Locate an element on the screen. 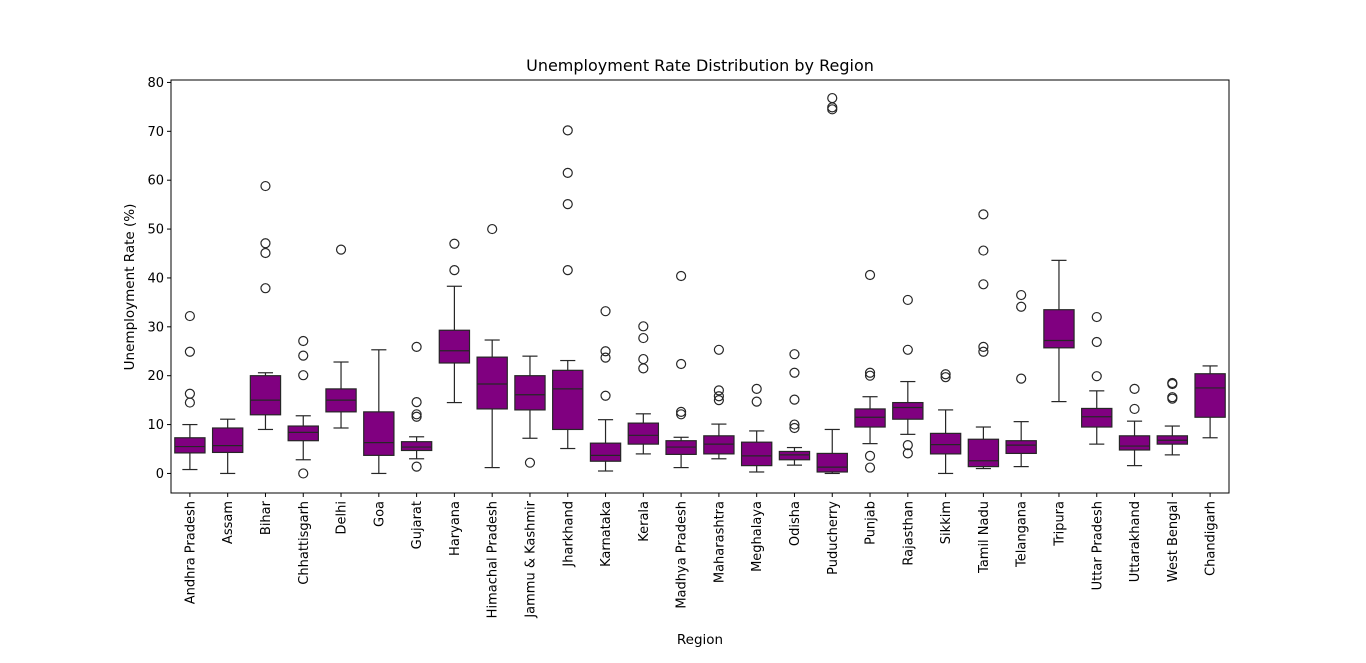 This screenshot has height=663, width=1366. box-telangana is located at coordinates (1021, 378).